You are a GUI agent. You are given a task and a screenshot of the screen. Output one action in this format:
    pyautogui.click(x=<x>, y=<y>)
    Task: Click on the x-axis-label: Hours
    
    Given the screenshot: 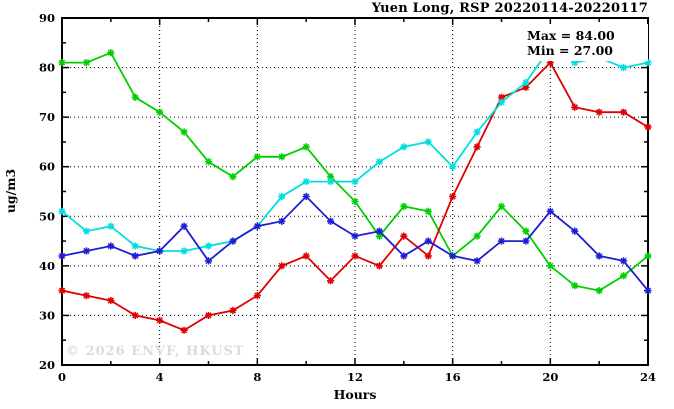 What is the action you would take?
    pyautogui.click(x=355, y=394)
    